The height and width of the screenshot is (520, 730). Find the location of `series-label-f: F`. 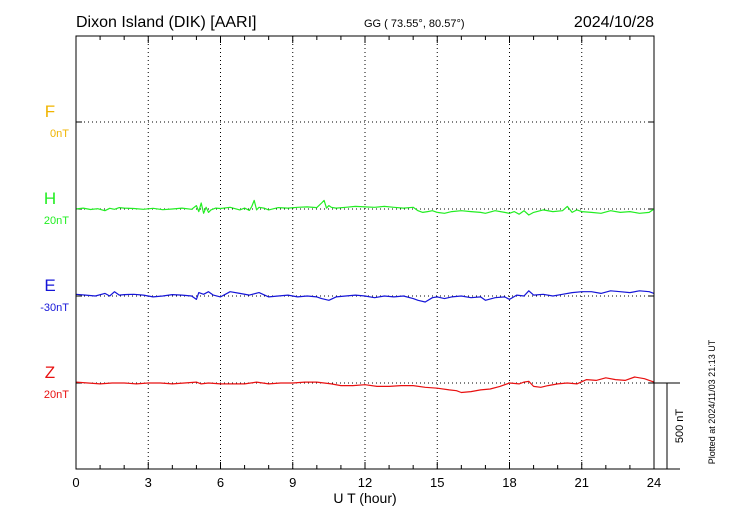

series-label-f: F is located at coordinates (50, 111).